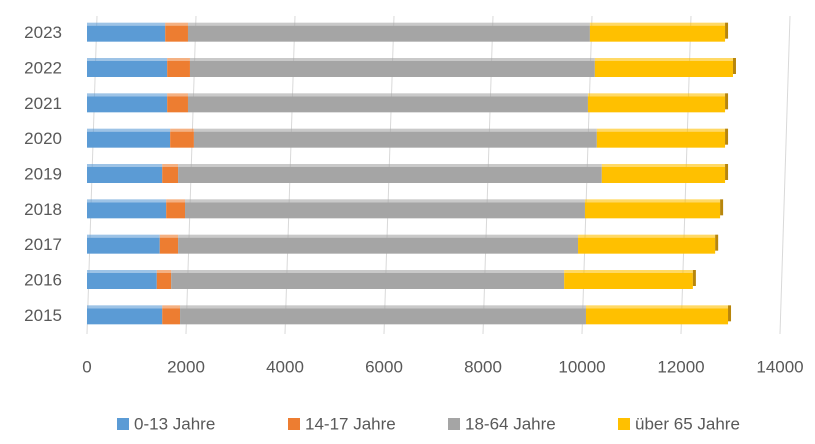 The height and width of the screenshot is (444, 815). Describe the element at coordinates (350, 423) in the screenshot. I see `legend-label: 14-17 Jahre` at that location.